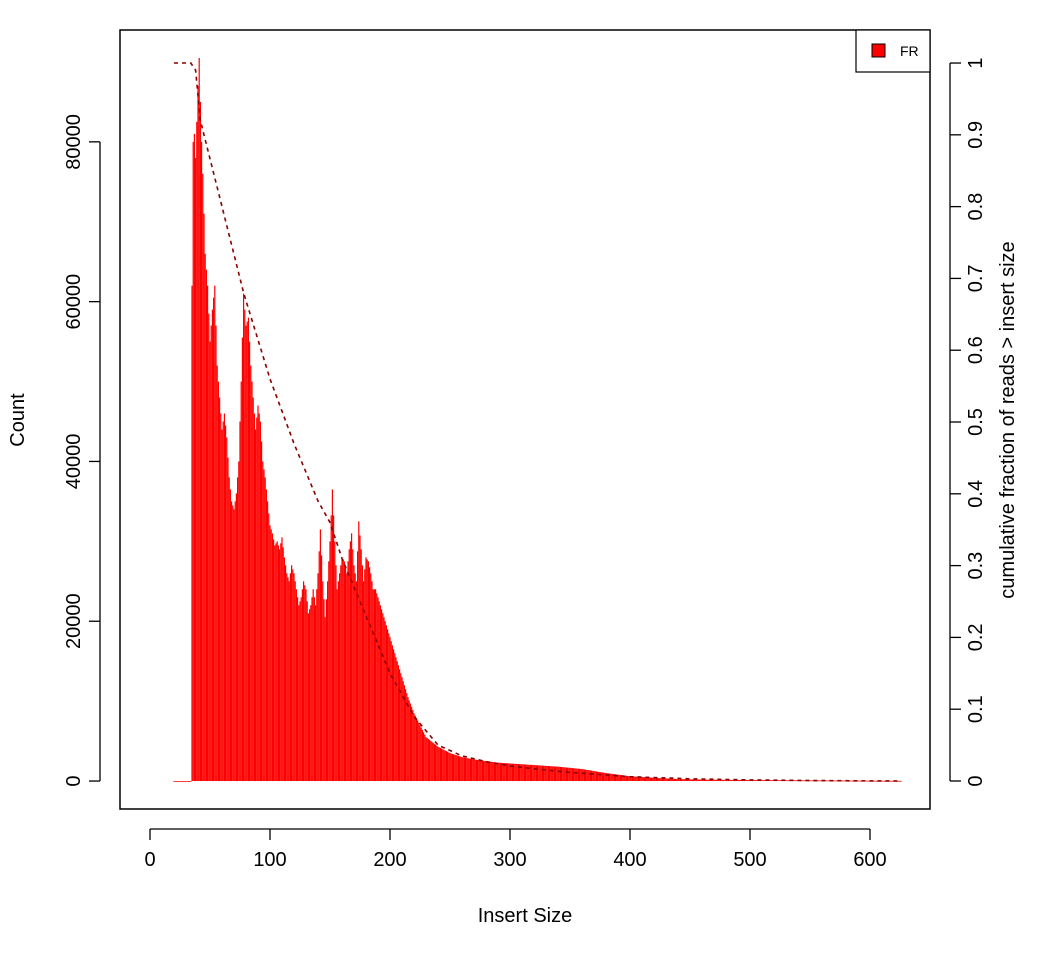 The width and height of the screenshot is (1050, 960). I want to click on y-tick-label: 40000, so click(74, 462).